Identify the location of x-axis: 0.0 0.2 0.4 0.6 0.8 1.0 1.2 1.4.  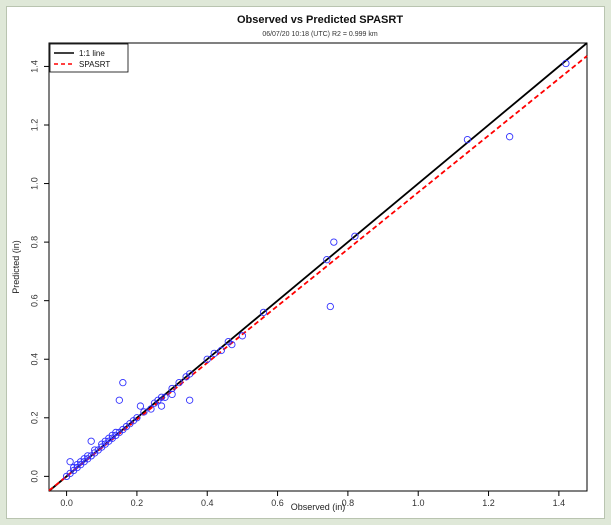
(312, 499).